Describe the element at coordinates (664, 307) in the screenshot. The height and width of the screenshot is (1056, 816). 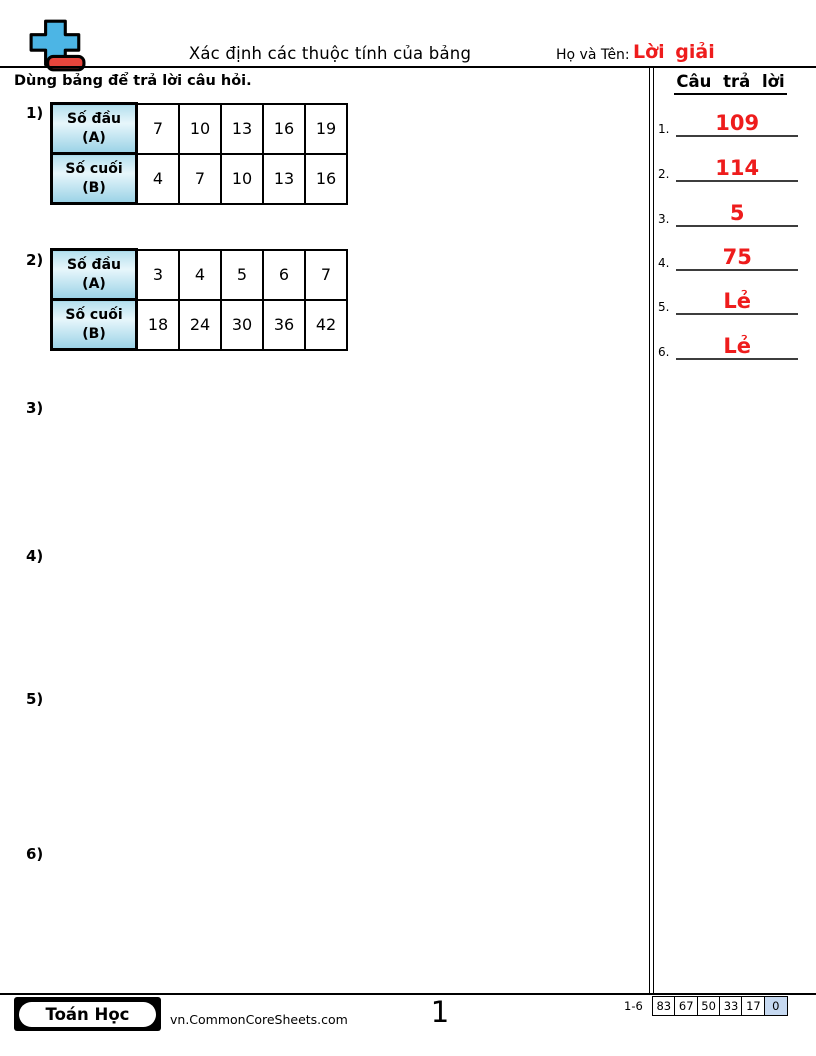
I see `answer-number: 5.` at that location.